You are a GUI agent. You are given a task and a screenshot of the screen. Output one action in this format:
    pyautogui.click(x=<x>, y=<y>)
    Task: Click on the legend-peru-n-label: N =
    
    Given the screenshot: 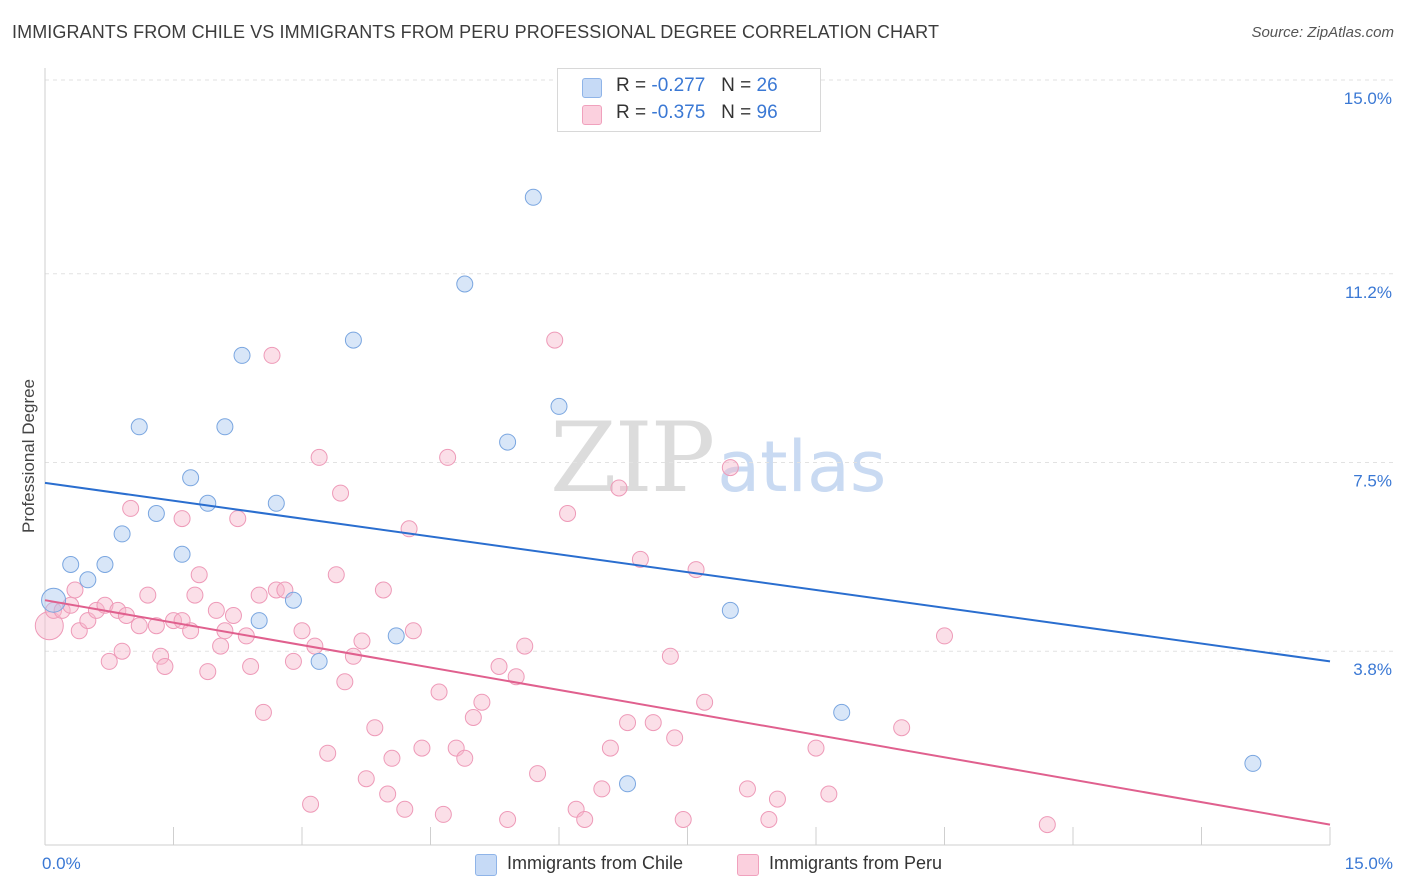 What is the action you would take?
    pyautogui.click(x=736, y=112)
    